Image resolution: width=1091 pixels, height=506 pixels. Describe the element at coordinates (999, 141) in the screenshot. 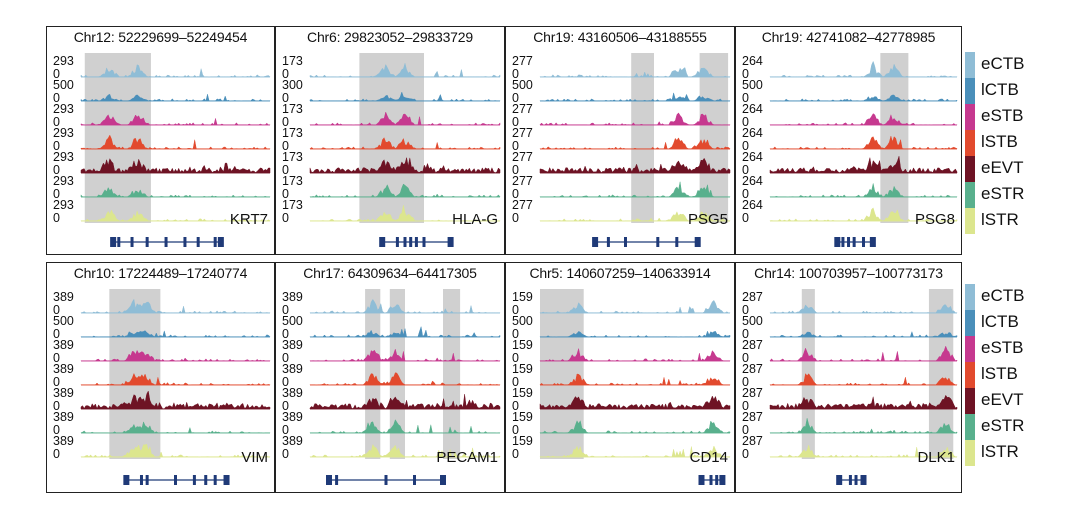

I see `legend-label: lSTB` at that location.